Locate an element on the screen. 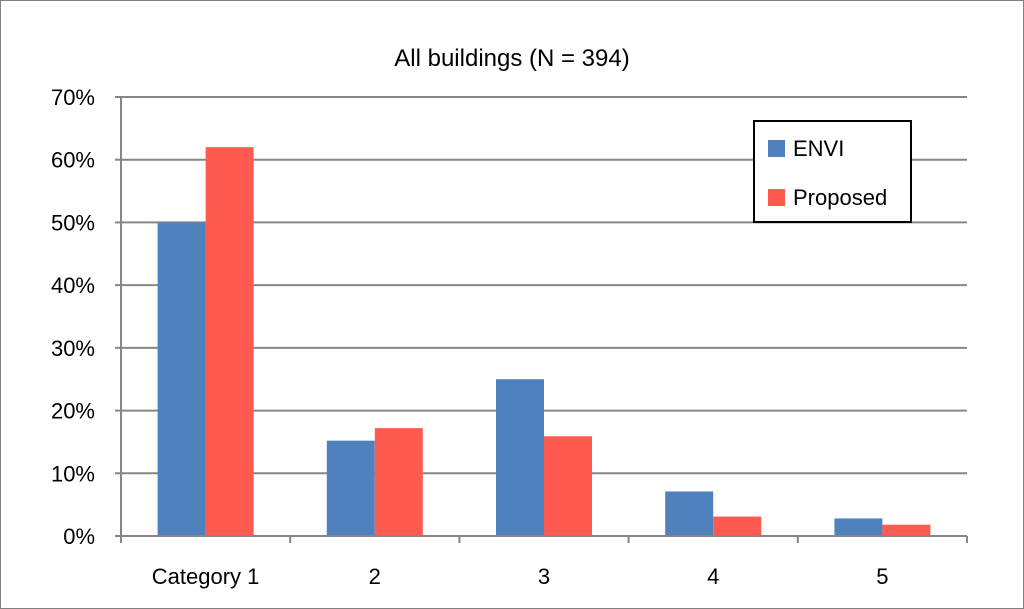  legend: ENVI Proposed is located at coordinates (832, 171).